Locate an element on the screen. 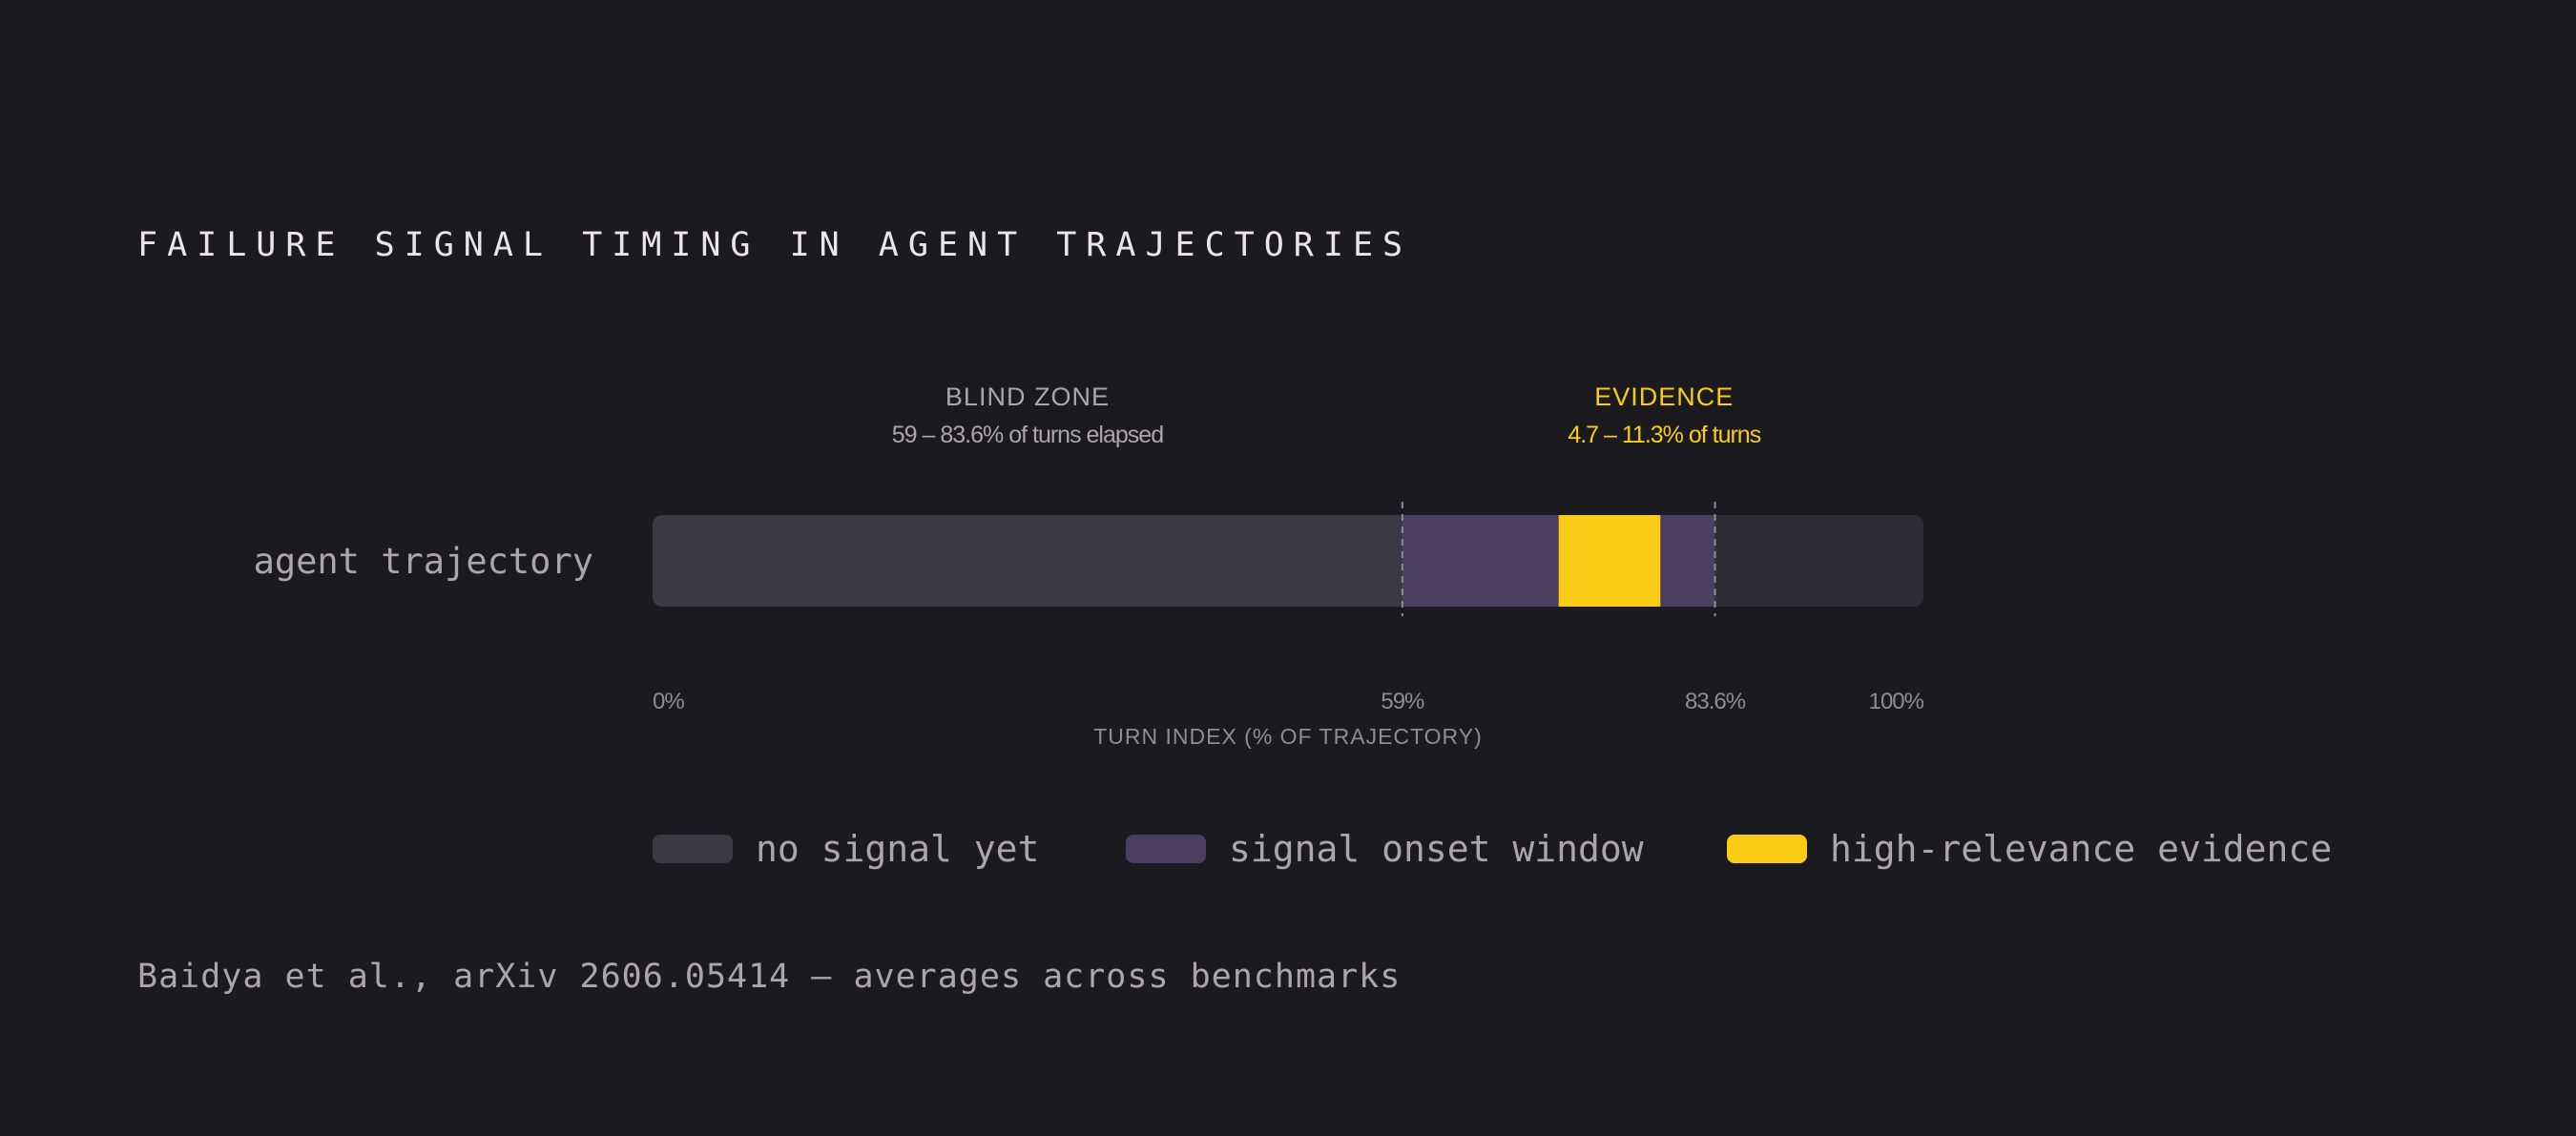 The image size is (2576, 1136). x-axis-label: TURN INDEX (% OF TRAJECTORY) is located at coordinates (1288, 736).